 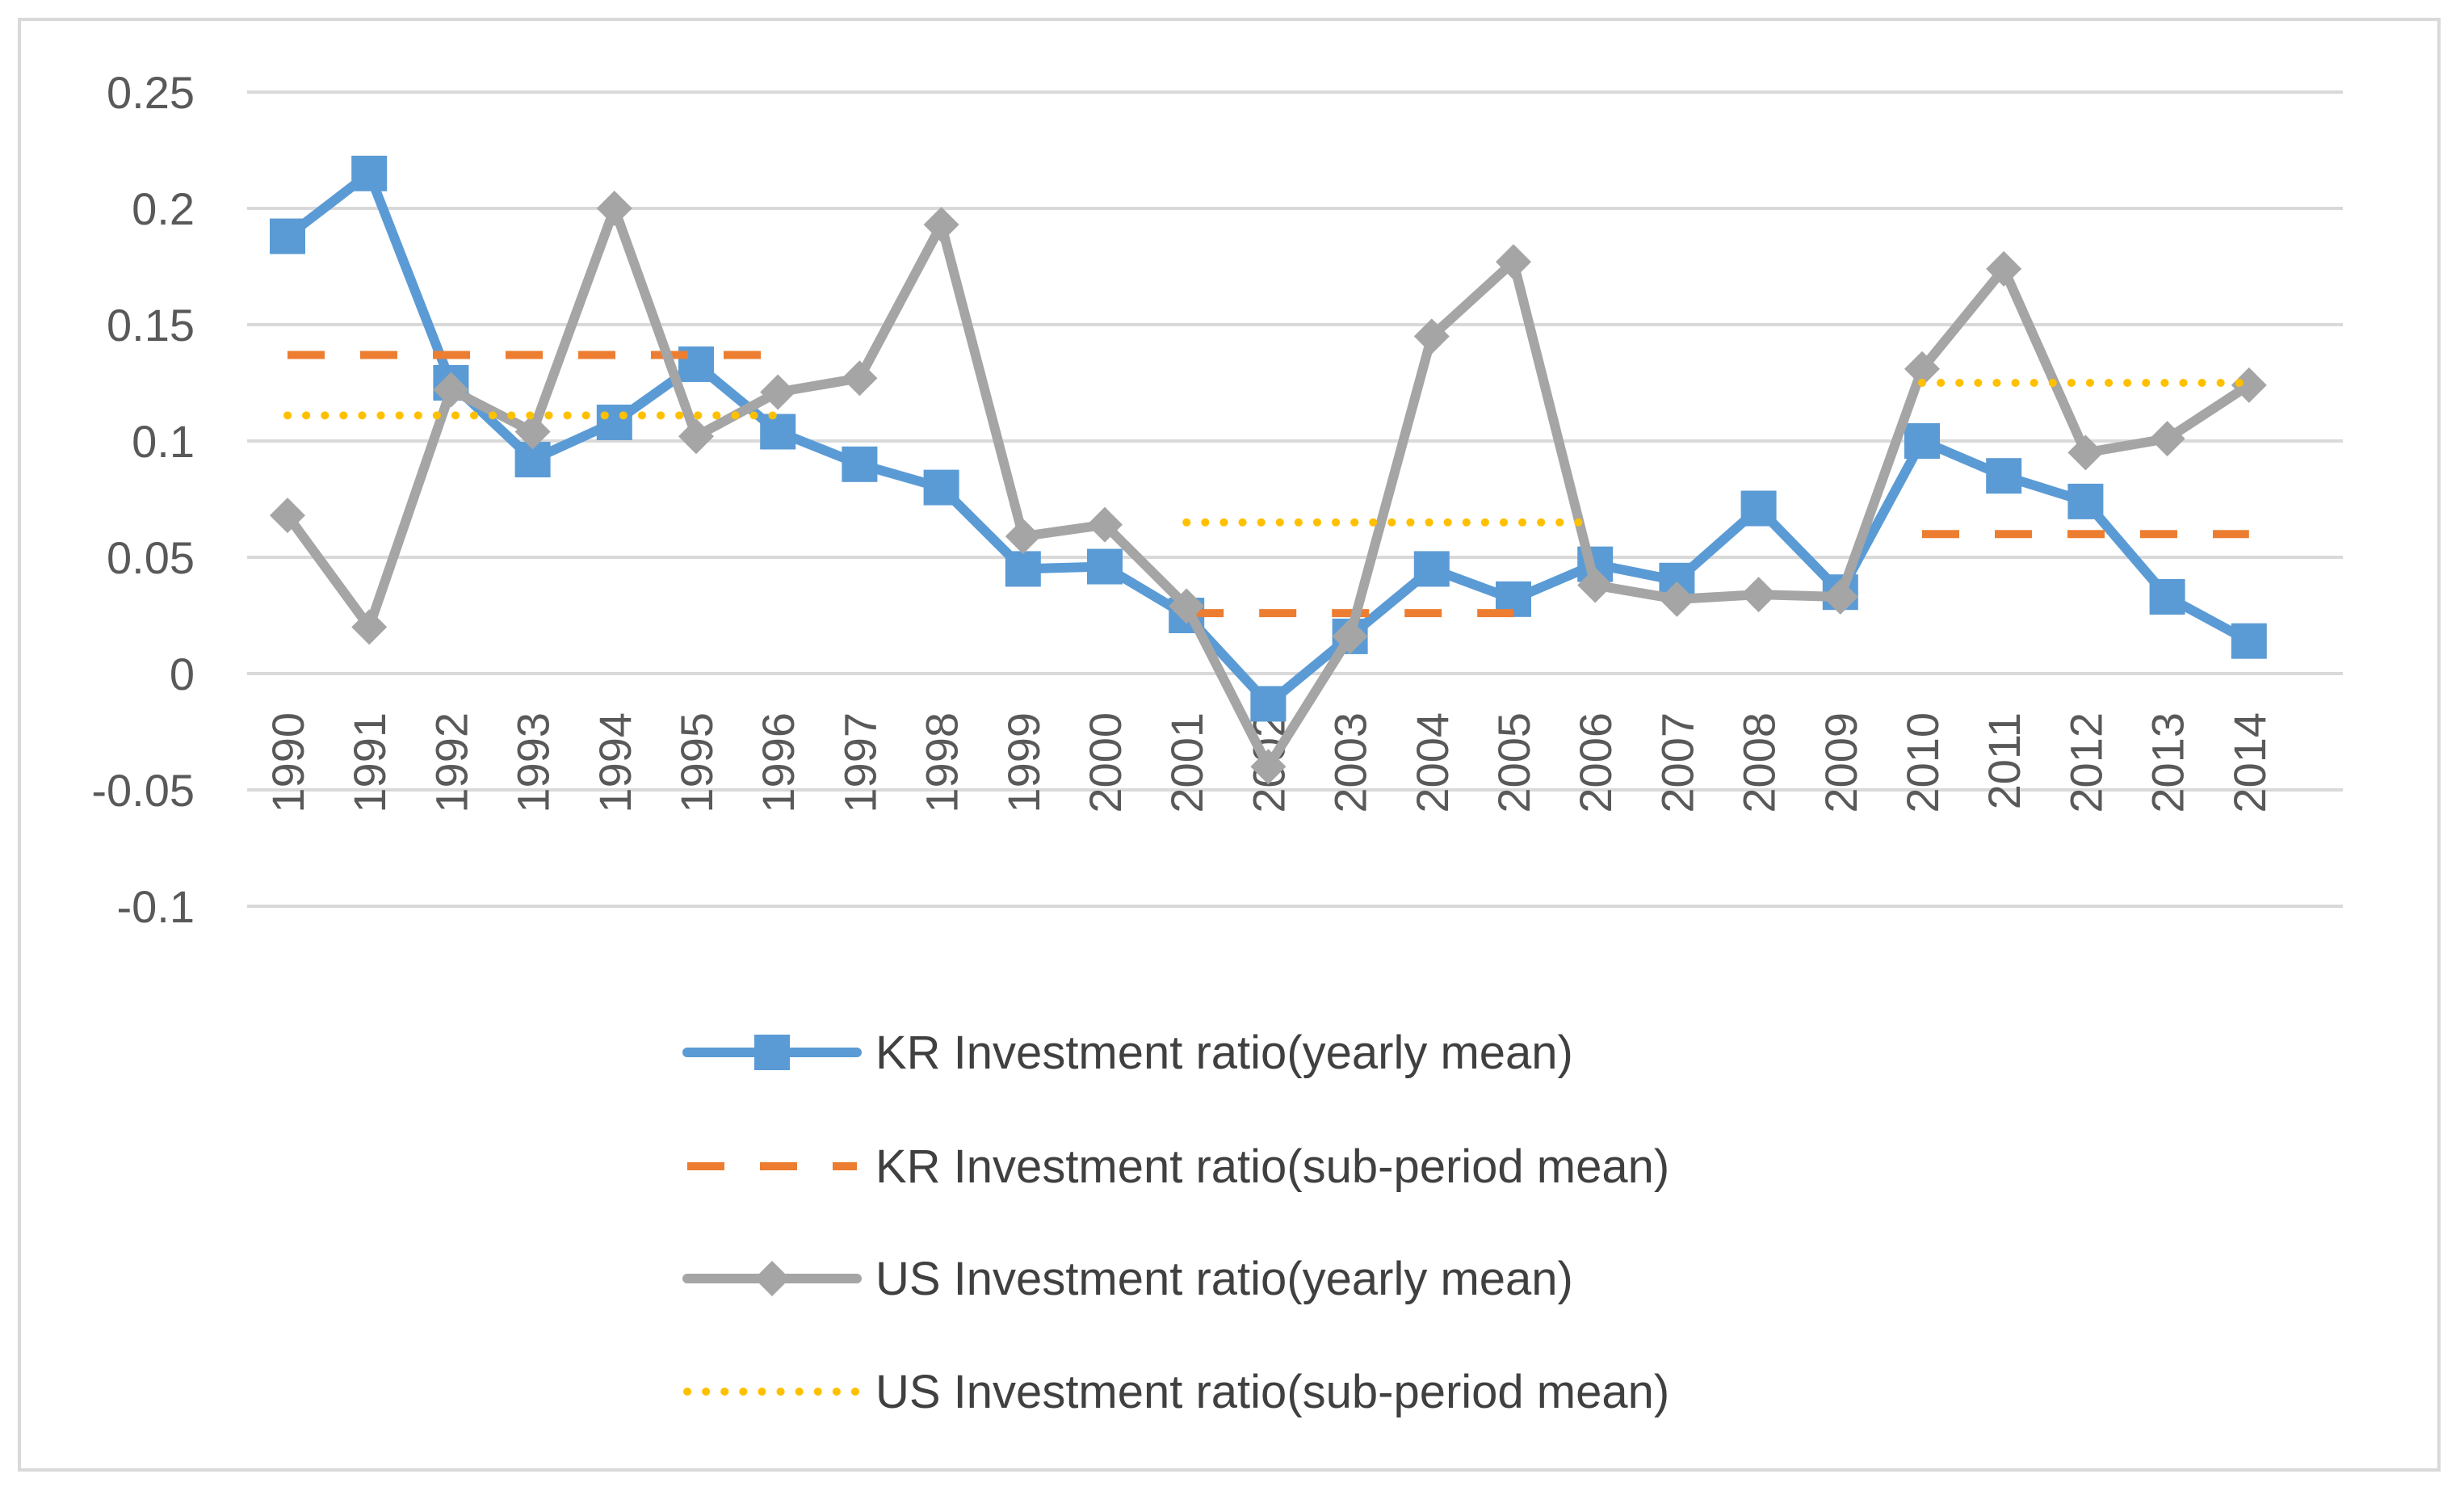 I want to click on x-tick-label: 2012, so click(x=2085, y=762).